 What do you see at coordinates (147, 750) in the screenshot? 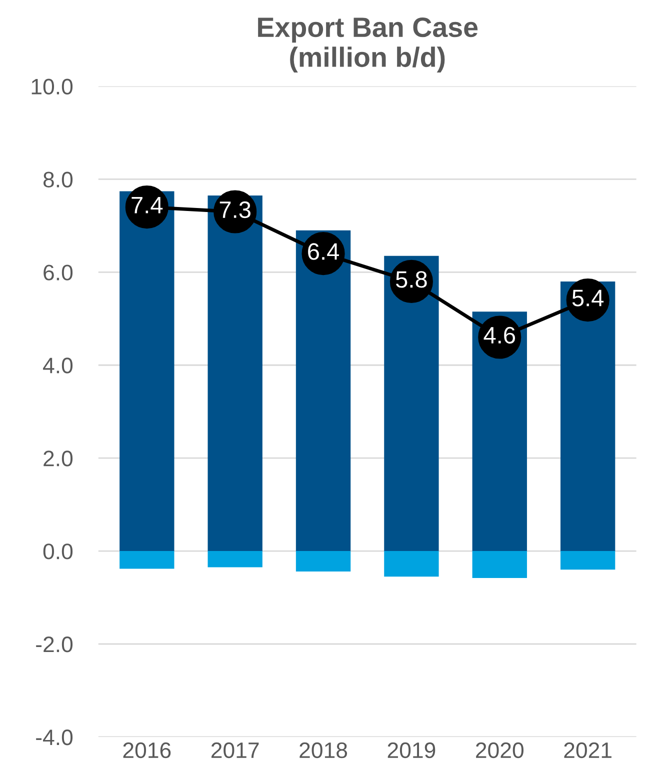
I see `x-tick-label: 2016` at bounding box center [147, 750].